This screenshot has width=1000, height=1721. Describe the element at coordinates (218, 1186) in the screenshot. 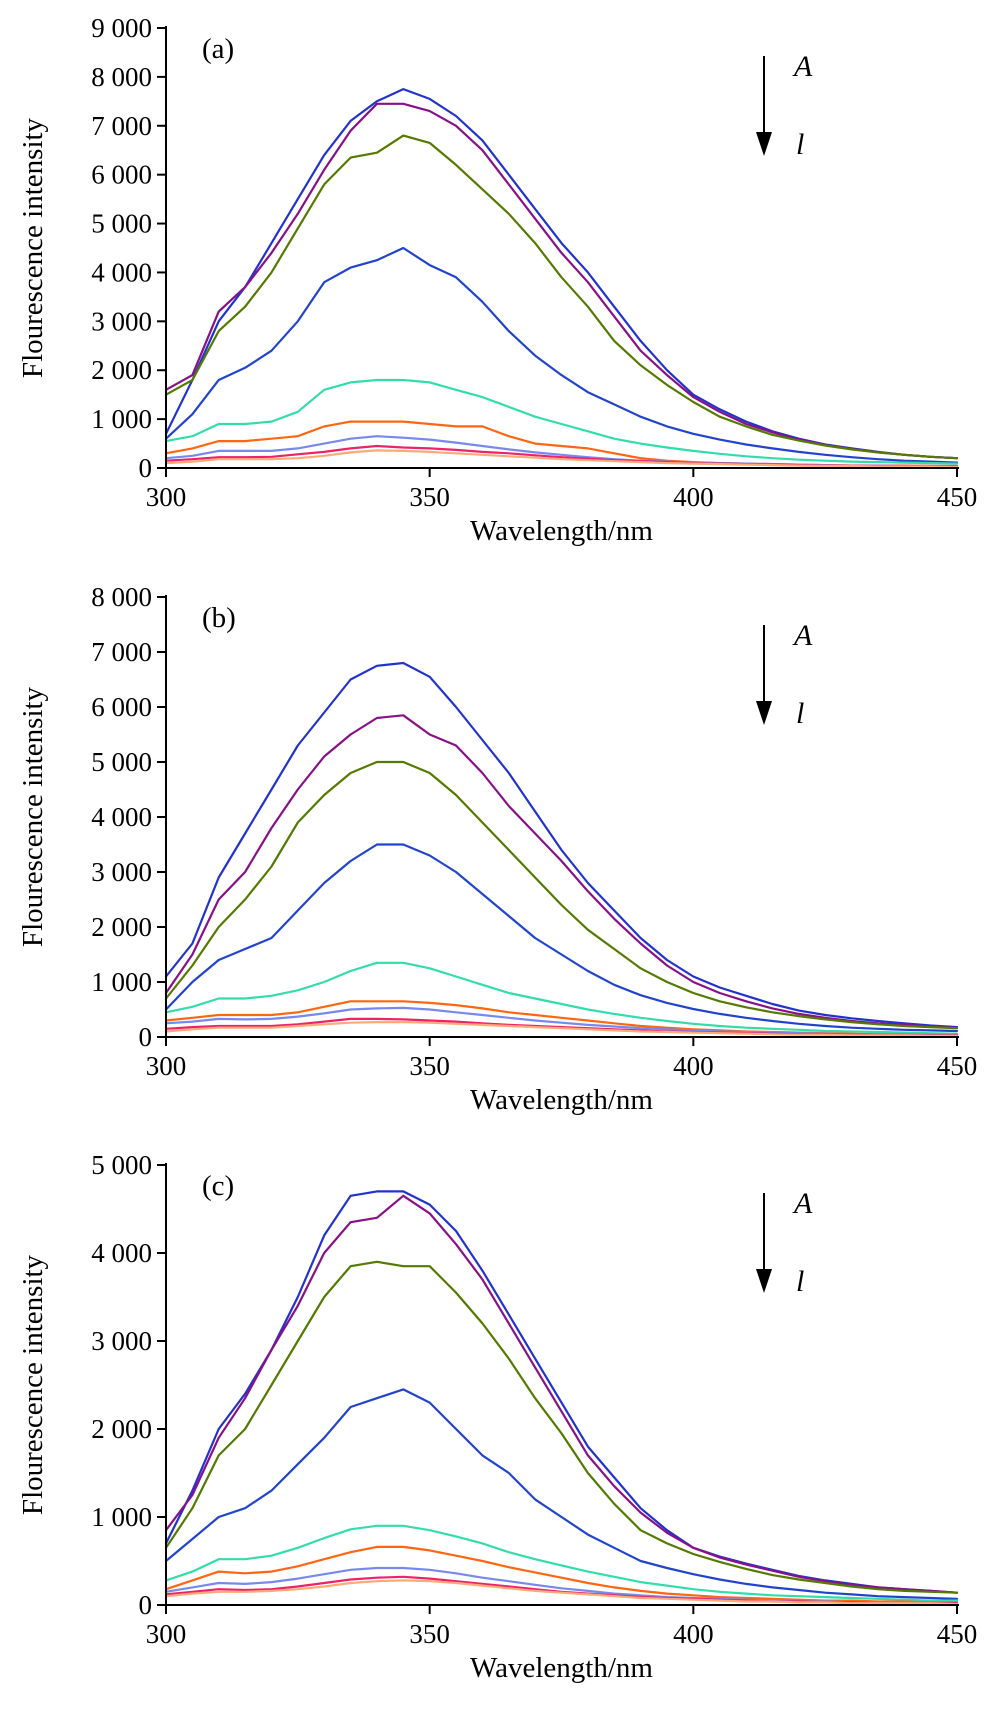

I see `panel-label: (c)` at that location.